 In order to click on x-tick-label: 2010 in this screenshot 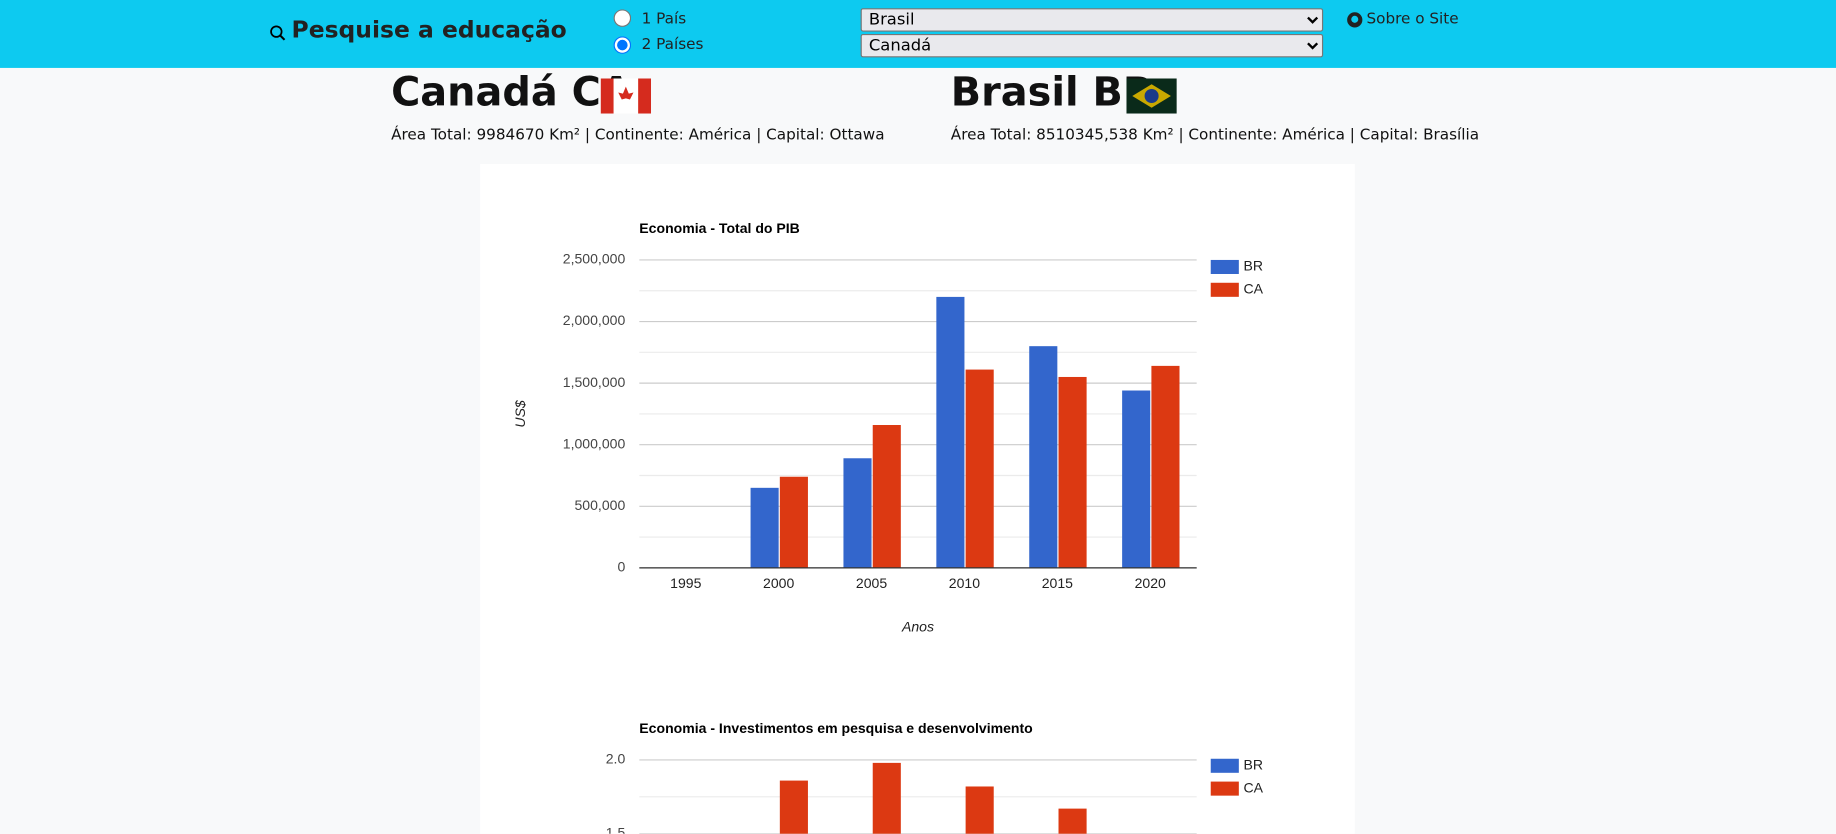, I will do `click(964, 583)`.